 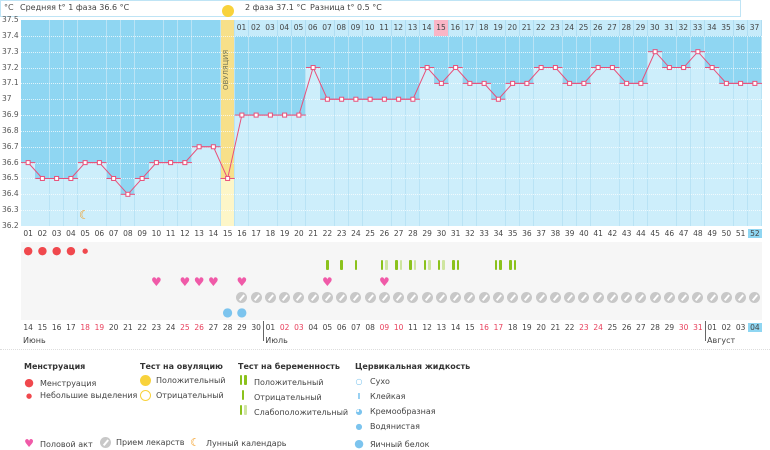 I want to click on day-number: 36, so click(x=527, y=233).